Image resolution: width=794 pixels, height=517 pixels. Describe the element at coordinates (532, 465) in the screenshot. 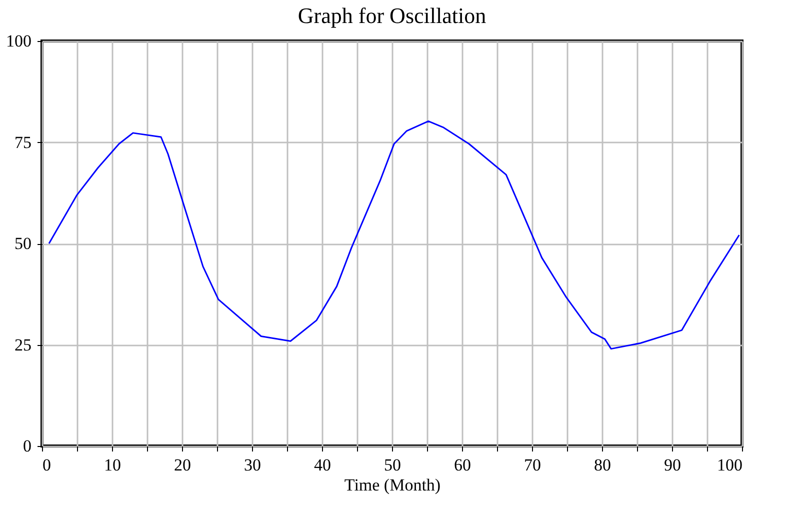

I see `x-tick-label: 70` at that location.